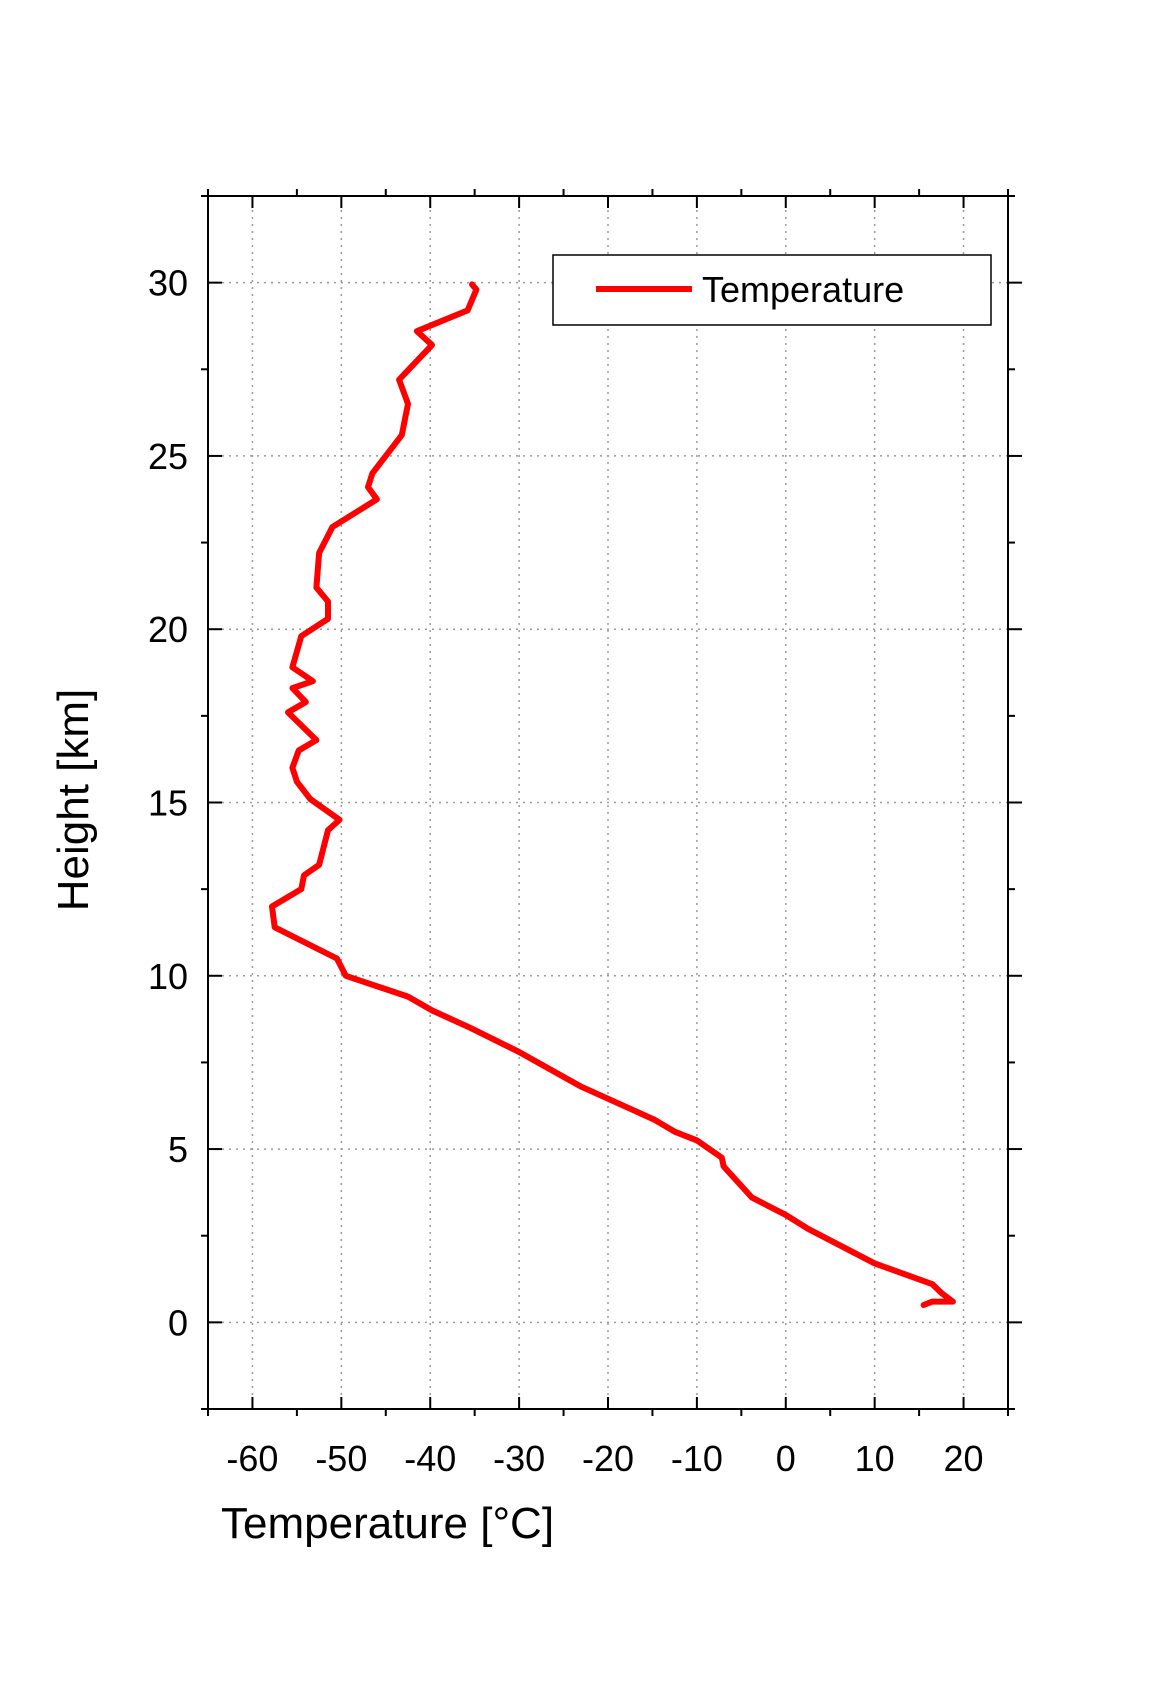 The width and height of the screenshot is (1160, 1684). I want to click on x-tick-label: 10, so click(875, 1458).